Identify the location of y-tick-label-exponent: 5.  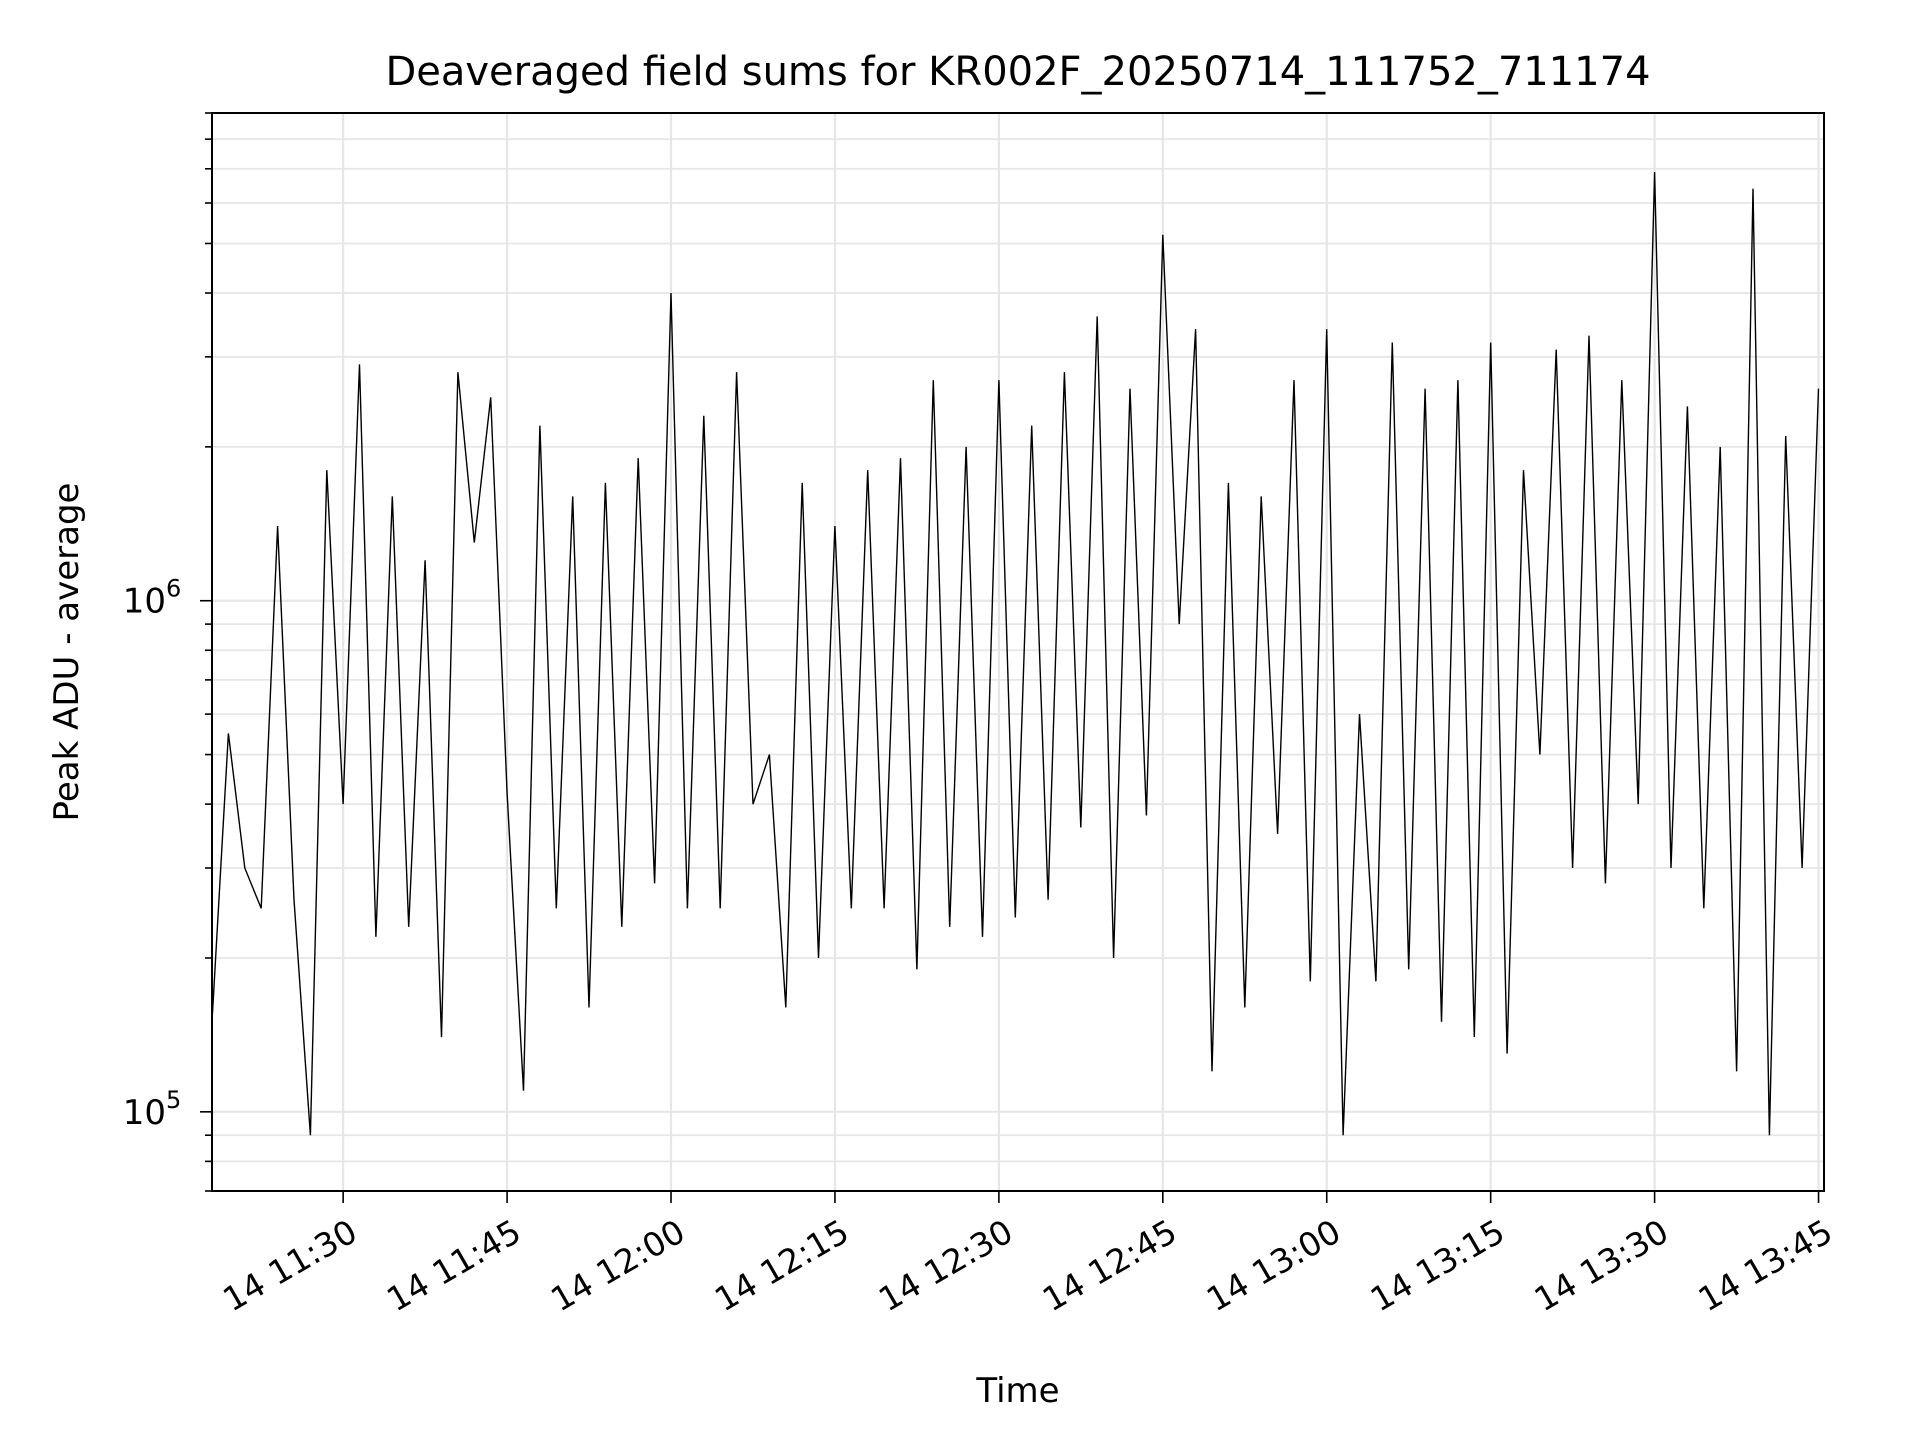
(173, 1100).